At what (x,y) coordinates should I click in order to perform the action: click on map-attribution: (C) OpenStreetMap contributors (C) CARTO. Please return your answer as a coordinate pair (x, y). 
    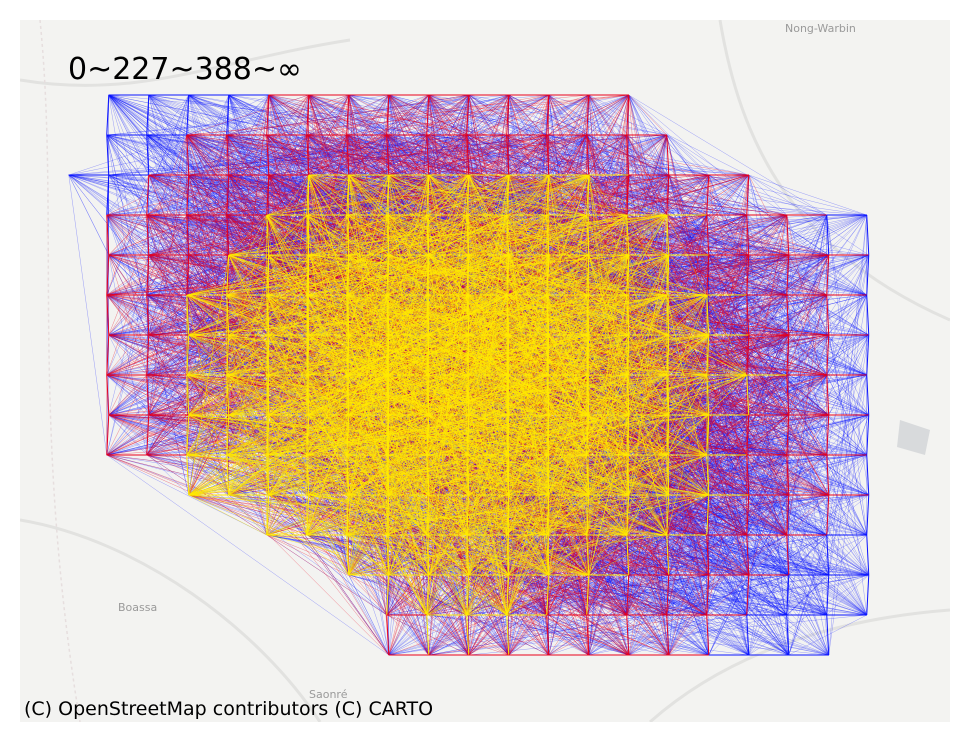
    Looking at the image, I should click on (229, 709).